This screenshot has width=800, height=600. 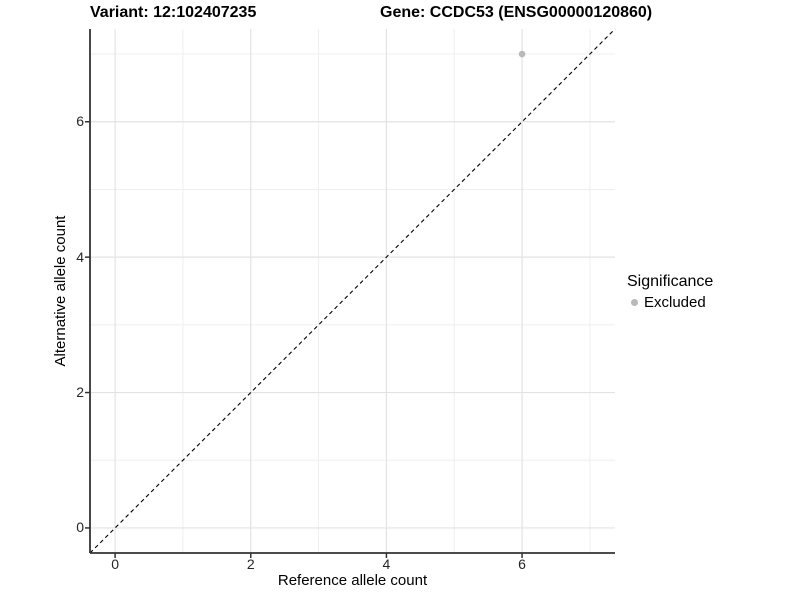 I want to click on legend-entry-label: Excluded, so click(x=675, y=302).